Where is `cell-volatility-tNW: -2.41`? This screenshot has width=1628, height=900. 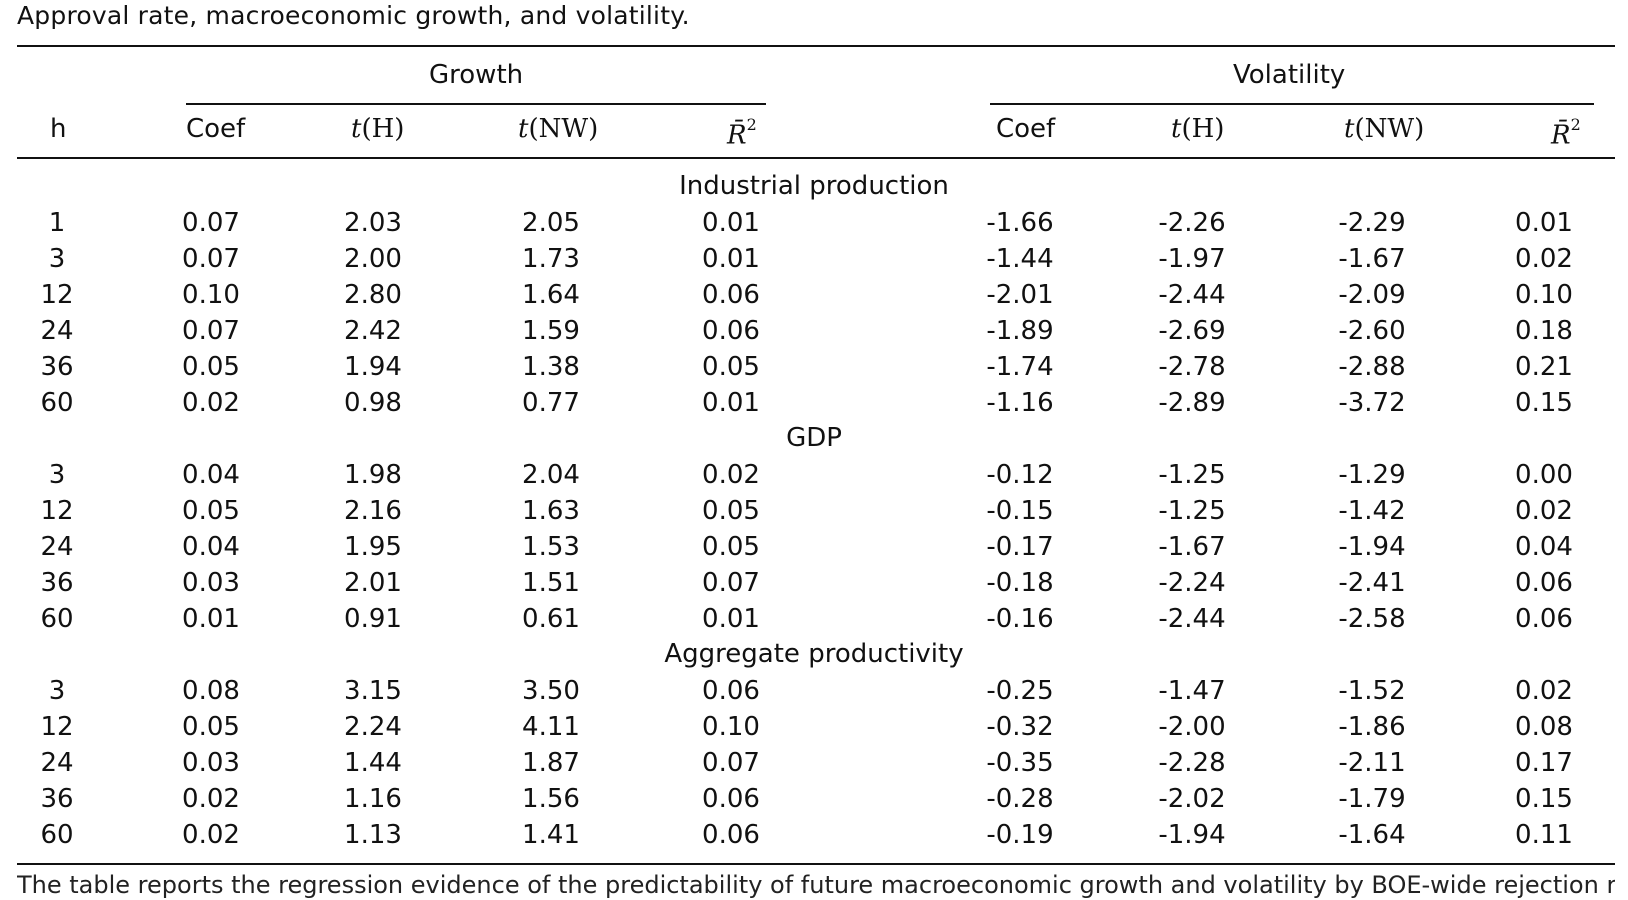 cell-volatility-tNW: -2.41 is located at coordinates (1372, 583).